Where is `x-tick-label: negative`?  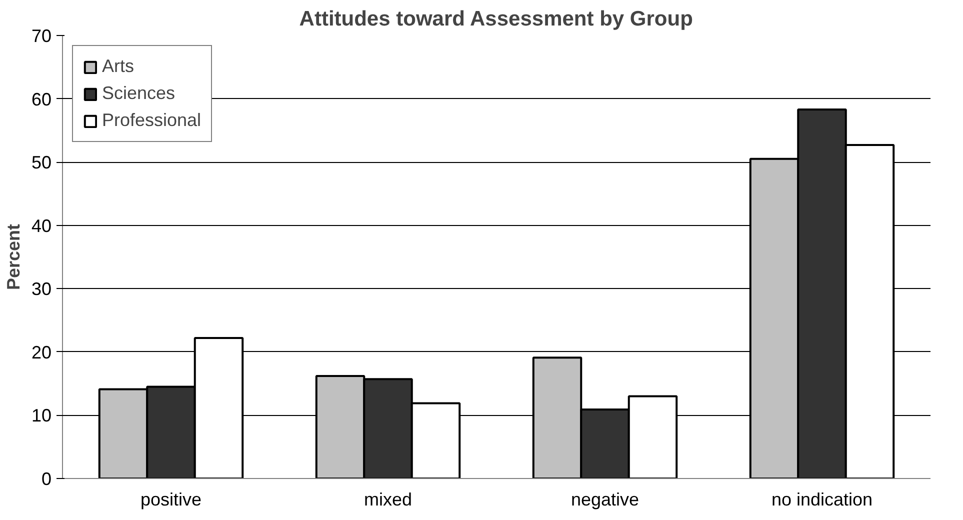 x-tick-label: negative is located at coordinates (605, 500).